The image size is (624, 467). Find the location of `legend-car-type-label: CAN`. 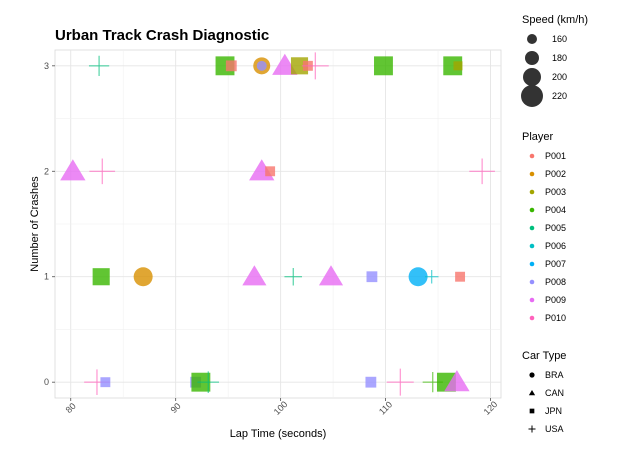

legend-car-type-label: CAN is located at coordinates (554, 393).